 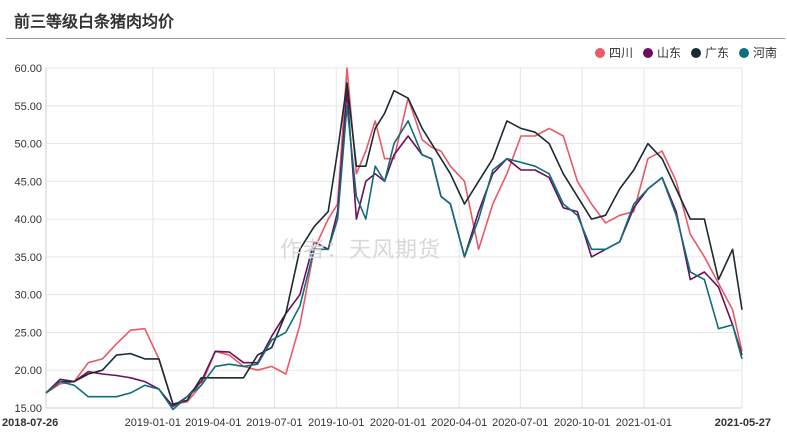 What do you see at coordinates (94, 21) in the screenshot?
I see `chart-title: 前三等级白条猪肉均价` at bounding box center [94, 21].